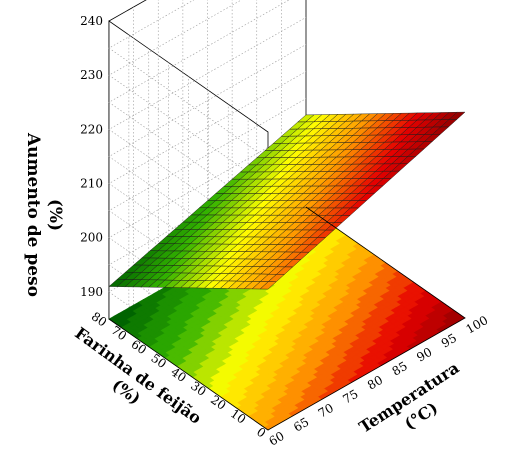 The height and width of the screenshot is (466, 516). What do you see at coordinates (277, 439) in the screenshot?
I see `x-tick-label: 60` at bounding box center [277, 439].